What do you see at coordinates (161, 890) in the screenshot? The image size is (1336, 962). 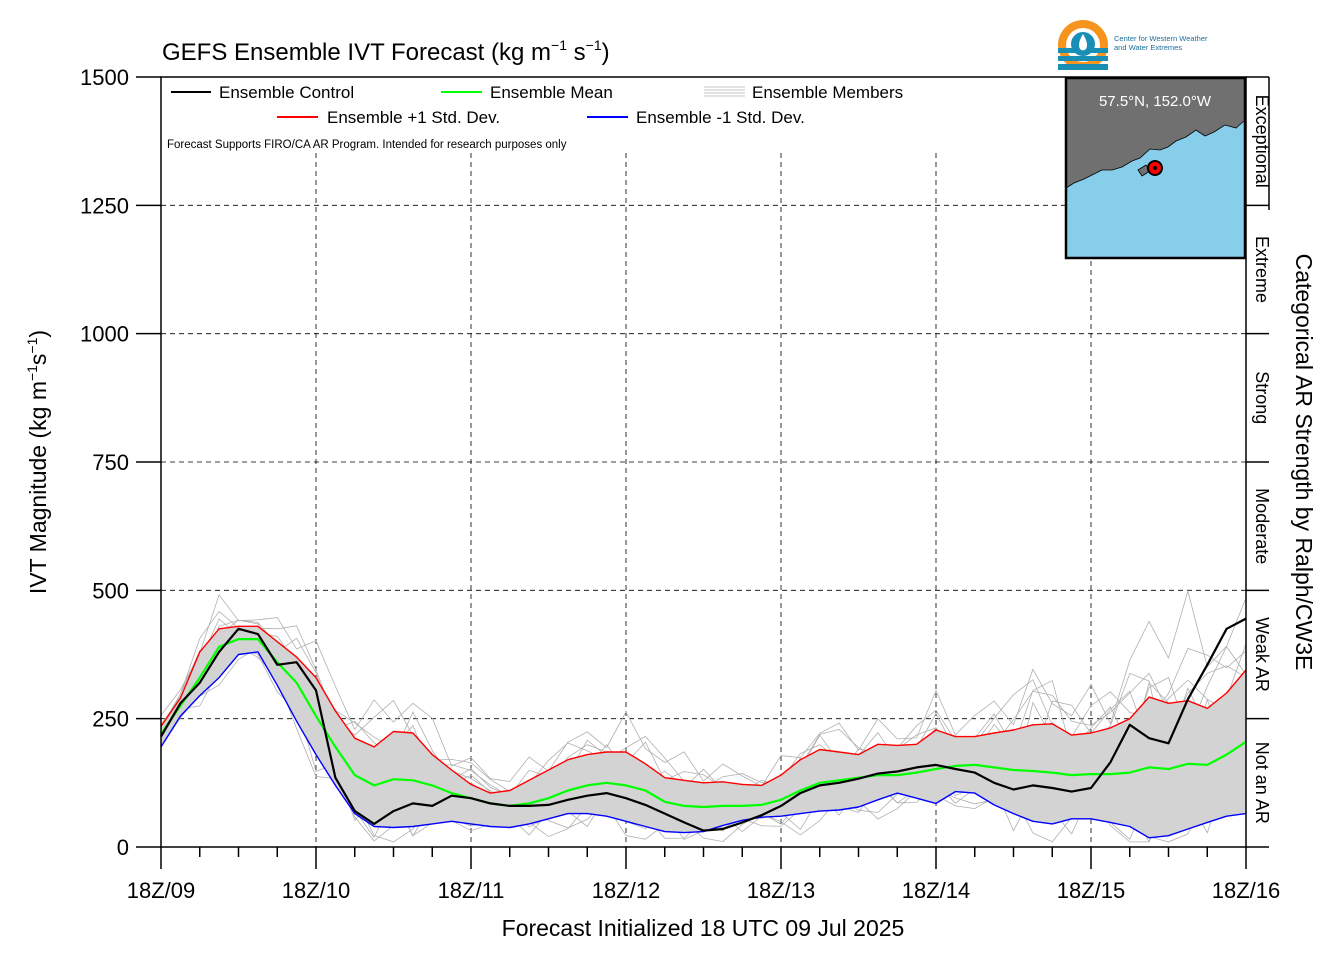 I see `x-tick-label: 18Z/09` at bounding box center [161, 890].